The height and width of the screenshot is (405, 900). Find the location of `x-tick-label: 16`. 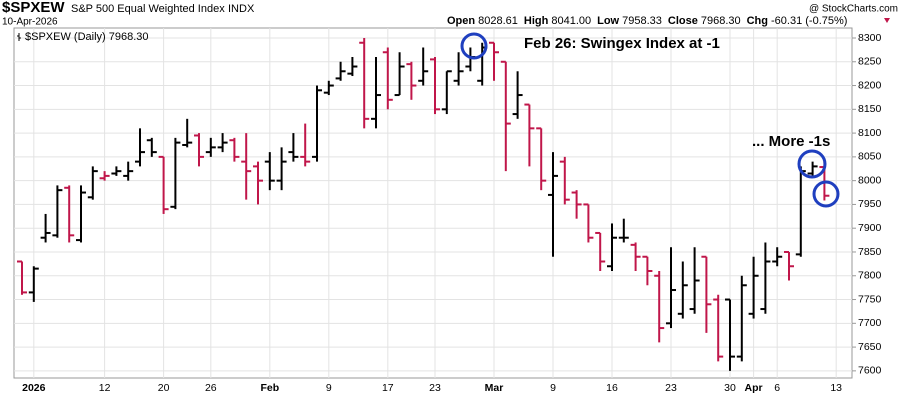

x-tick-label: 16 is located at coordinates (612, 388).